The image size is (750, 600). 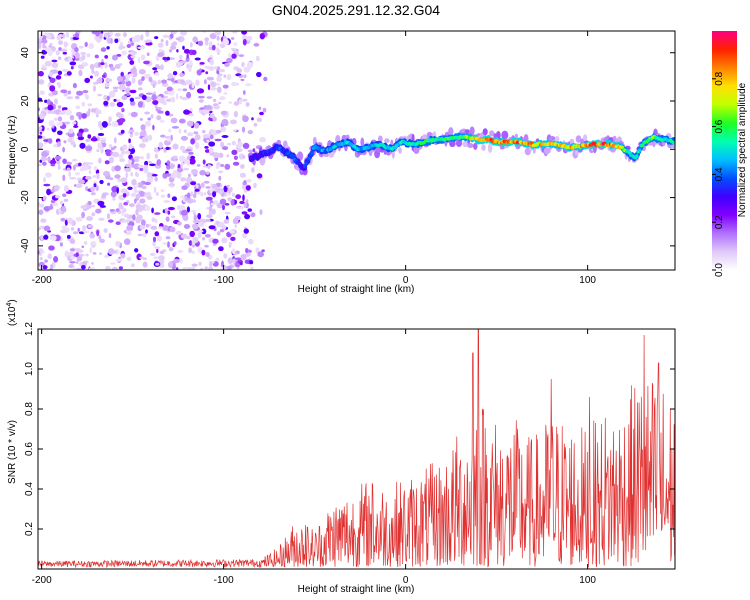 I want to click on colorbar-gradient, so click(x=724, y=150).